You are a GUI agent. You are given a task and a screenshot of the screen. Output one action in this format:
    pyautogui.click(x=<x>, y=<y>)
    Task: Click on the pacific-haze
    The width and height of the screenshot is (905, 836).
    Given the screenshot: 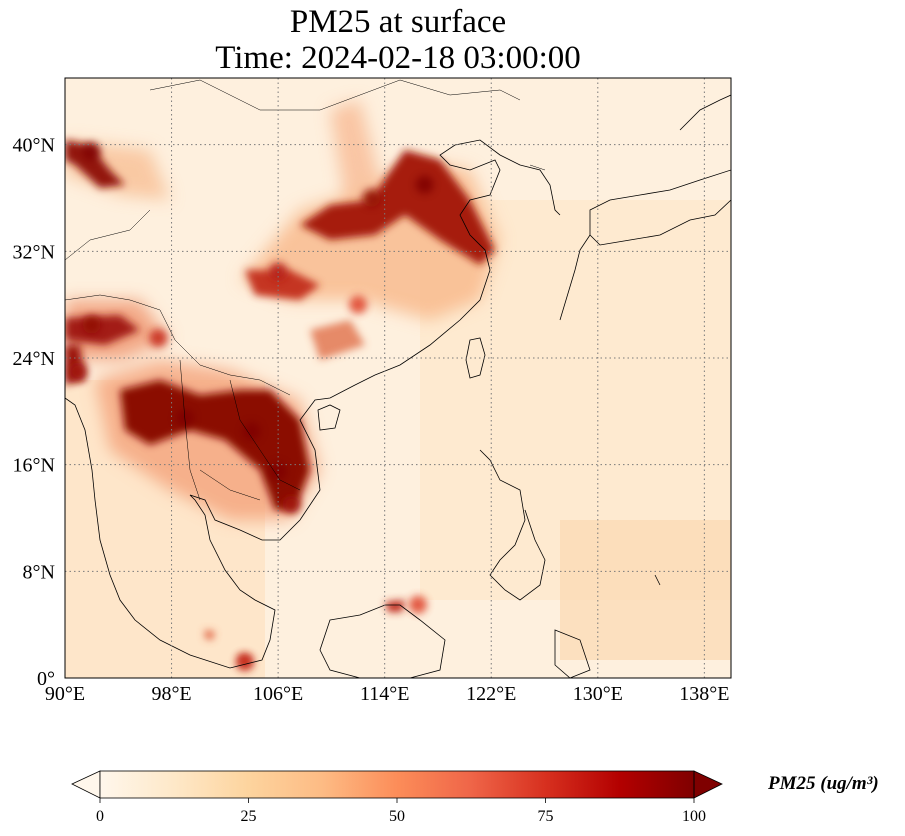 What is the action you would take?
    pyautogui.click(x=645, y=590)
    